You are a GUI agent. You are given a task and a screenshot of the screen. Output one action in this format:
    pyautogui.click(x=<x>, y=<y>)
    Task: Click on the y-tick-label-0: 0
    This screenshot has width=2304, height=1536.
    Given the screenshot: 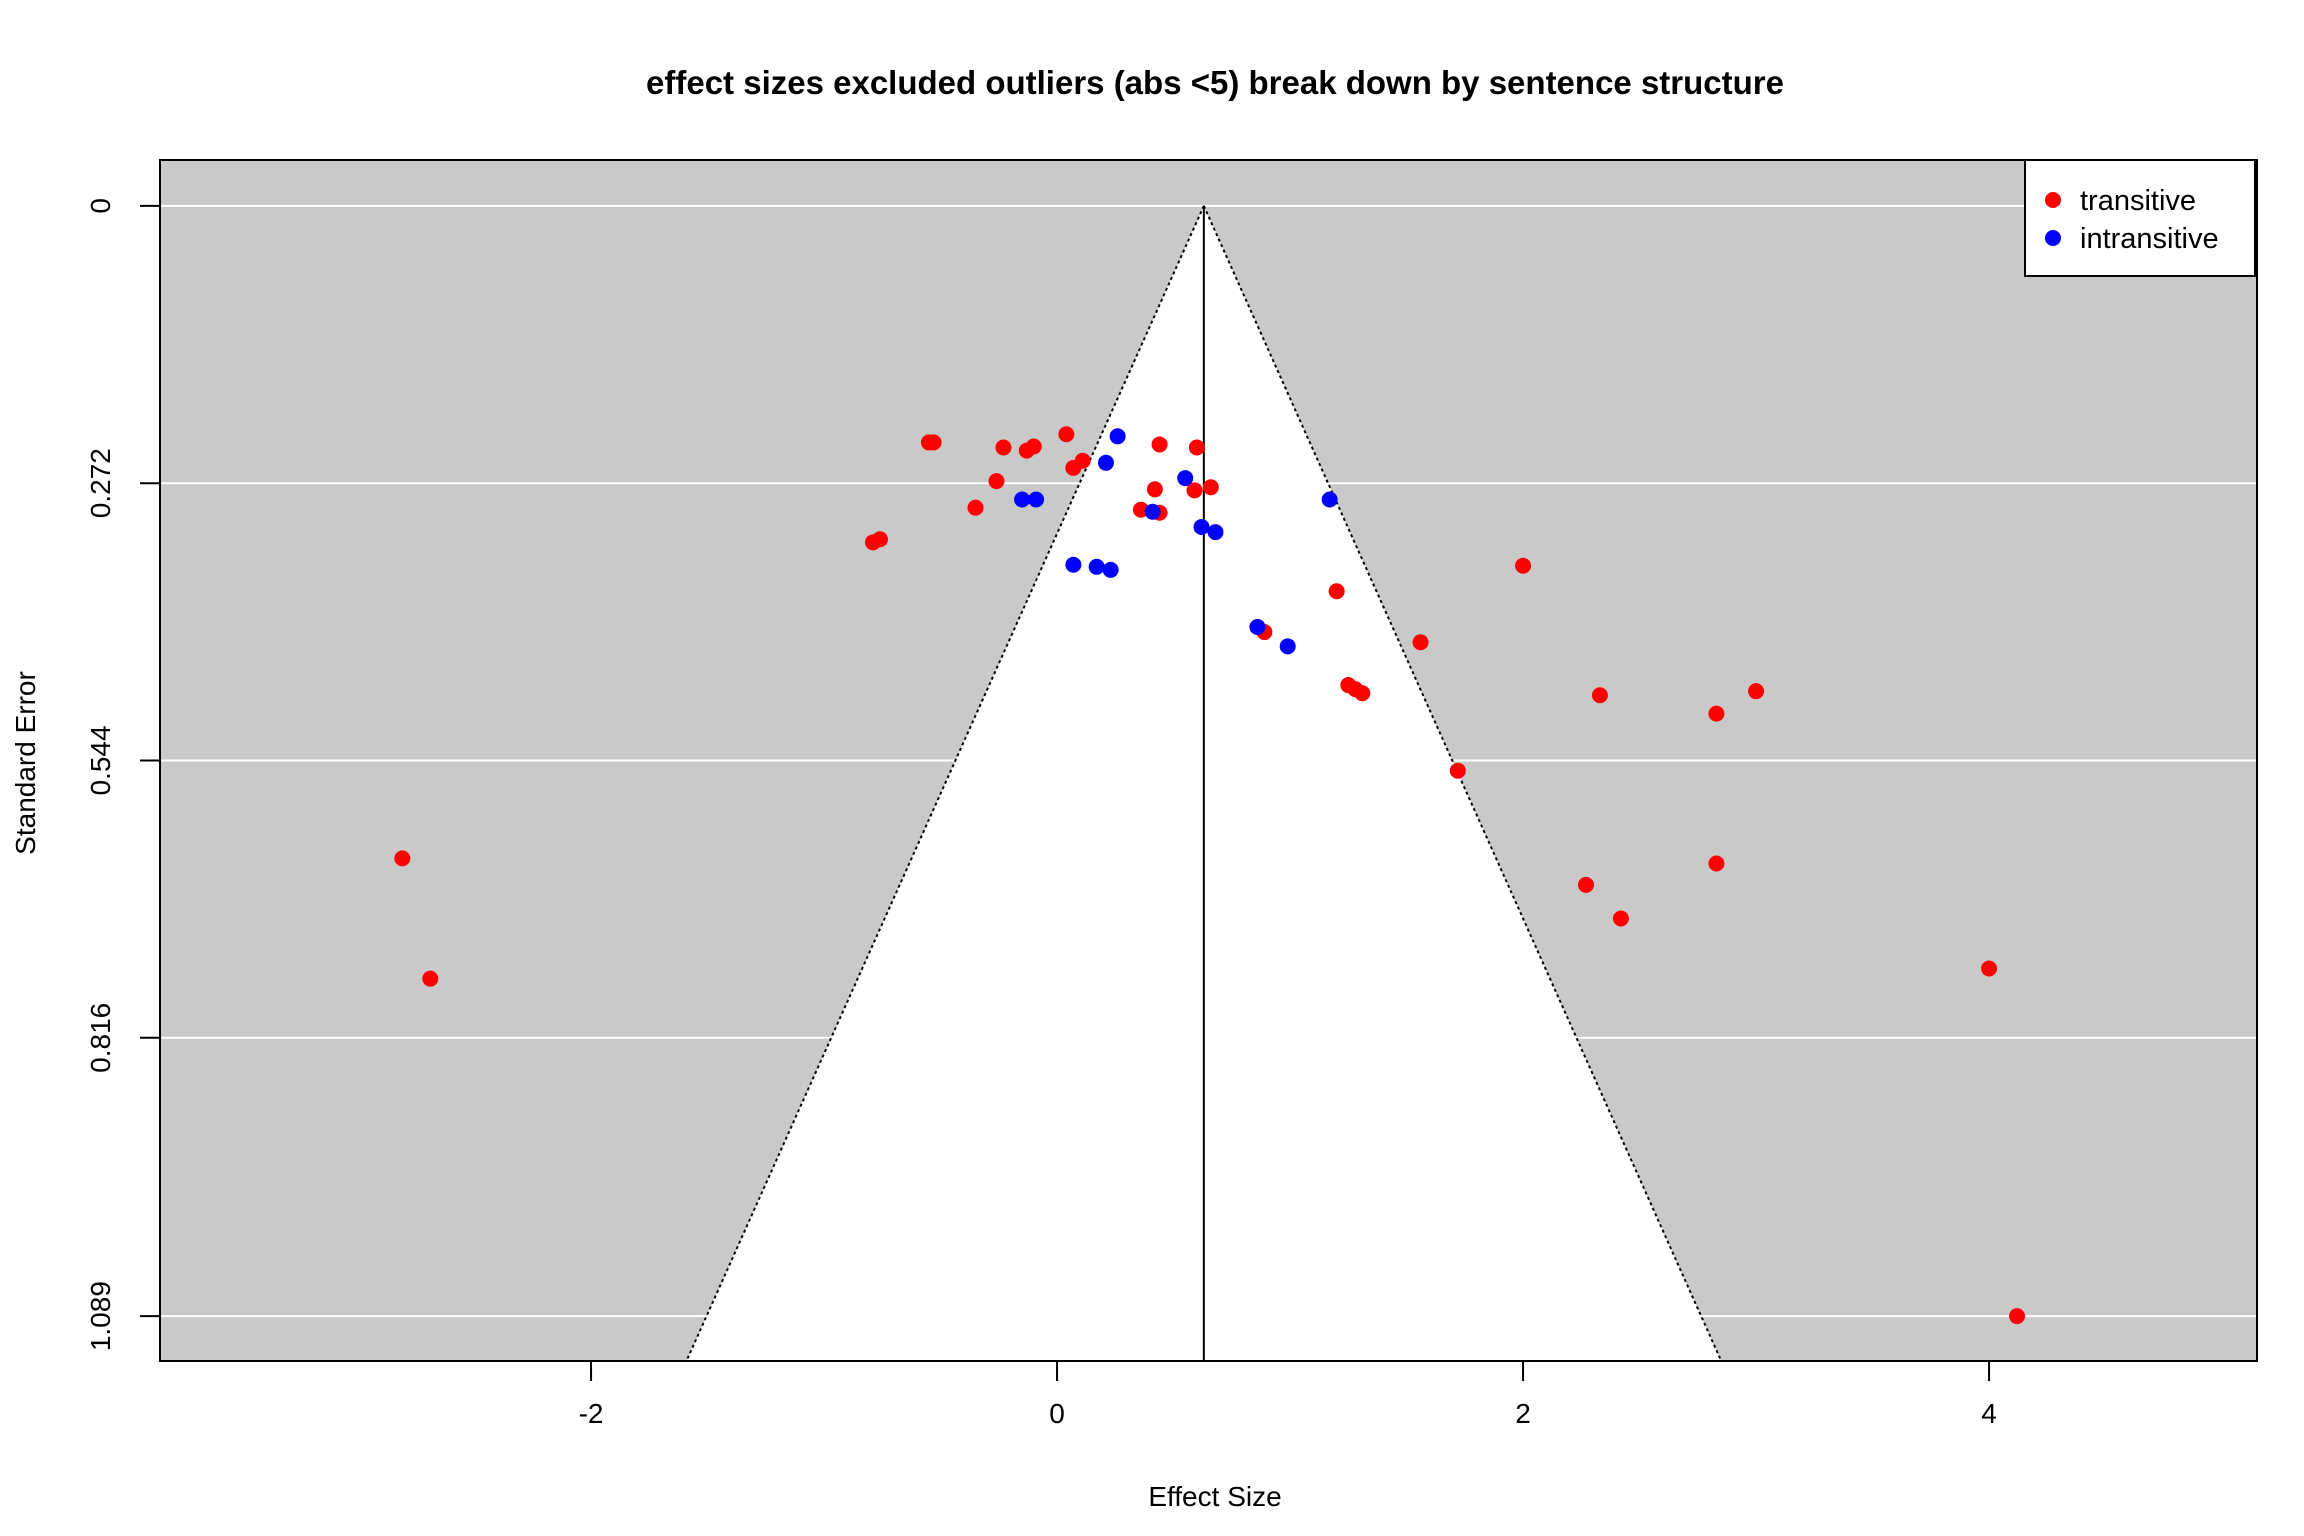 What is the action you would take?
    pyautogui.click(x=100, y=206)
    